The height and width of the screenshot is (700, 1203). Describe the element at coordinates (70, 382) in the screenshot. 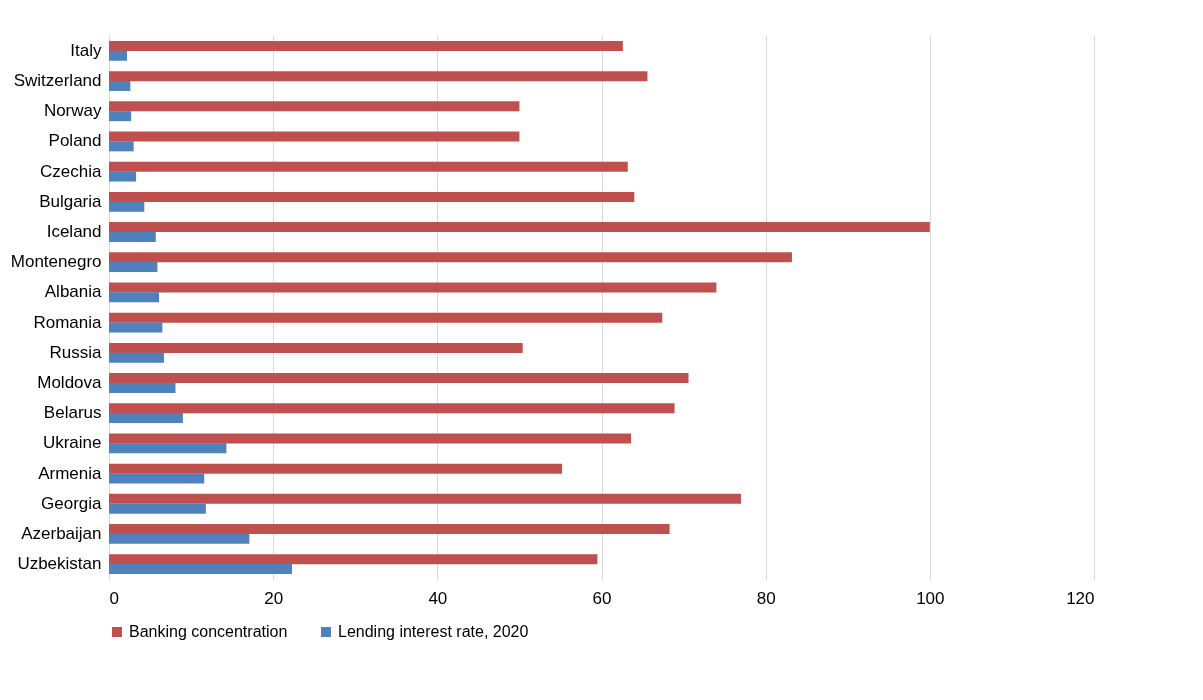

I see `y-tick-label: Moldova` at that location.